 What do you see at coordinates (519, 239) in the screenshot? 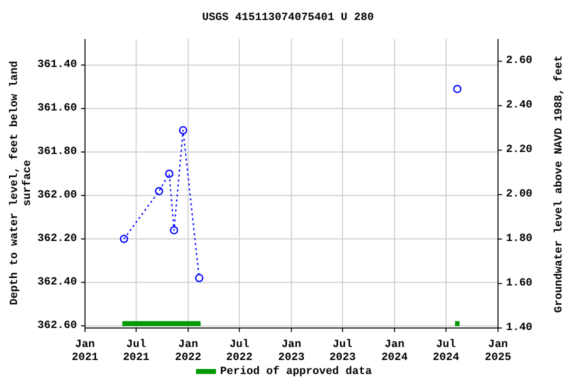
I see `y2-tick-label: 1.80` at bounding box center [519, 239].